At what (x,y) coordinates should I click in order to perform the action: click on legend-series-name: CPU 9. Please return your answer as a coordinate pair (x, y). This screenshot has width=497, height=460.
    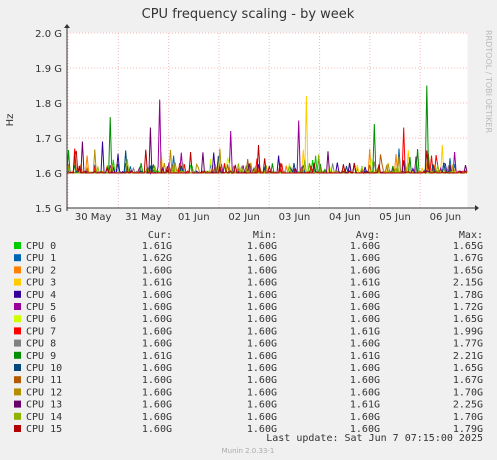
    Looking at the image, I should click on (41, 356).